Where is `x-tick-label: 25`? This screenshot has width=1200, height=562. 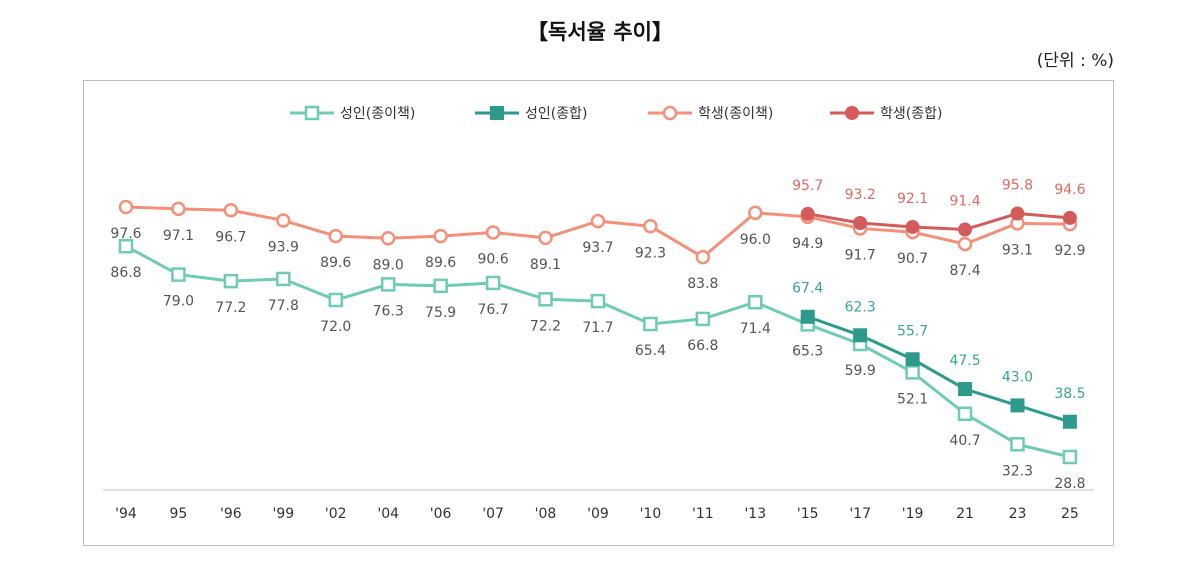
x-tick-label: 25 is located at coordinates (1070, 514).